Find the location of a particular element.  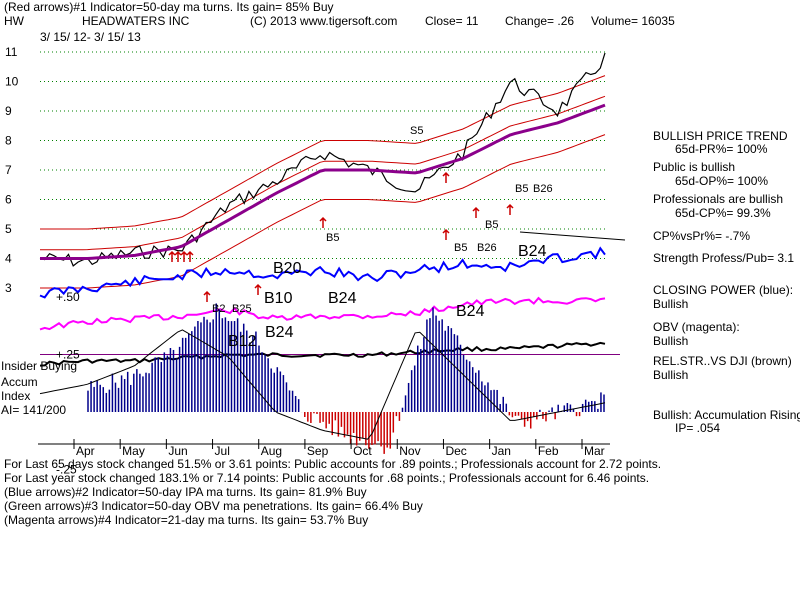

op-value: 65d-OP%= 100% is located at coordinates (722, 181).